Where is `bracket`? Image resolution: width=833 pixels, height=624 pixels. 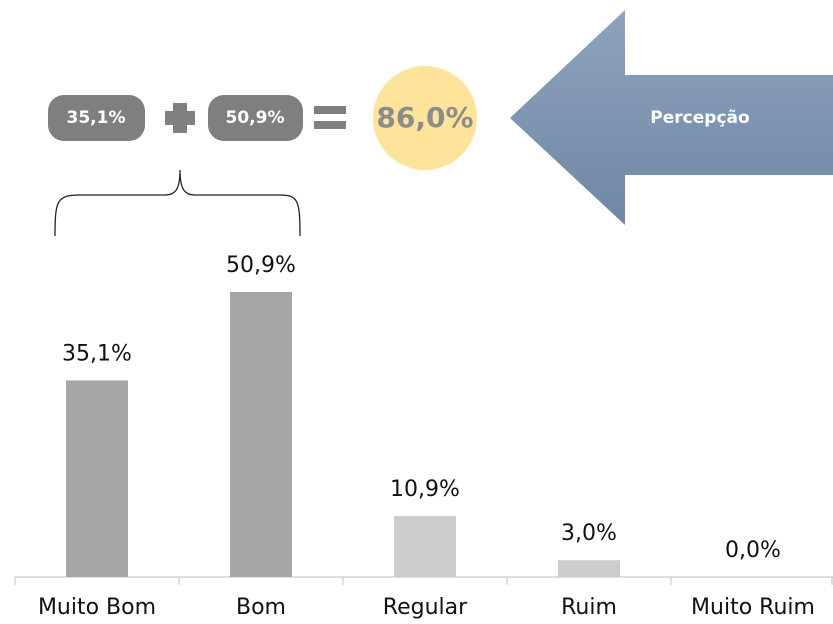 bracket is located at coordinates (177, 203).